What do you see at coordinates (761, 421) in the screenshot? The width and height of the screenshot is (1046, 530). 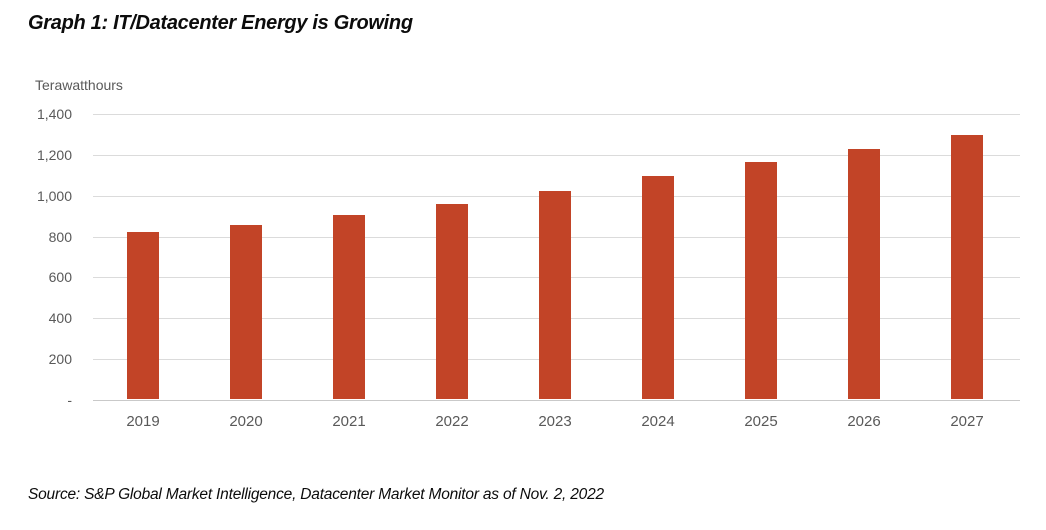 I see `x-tick-label-2025: 2025` at bounding box center [761, 421].